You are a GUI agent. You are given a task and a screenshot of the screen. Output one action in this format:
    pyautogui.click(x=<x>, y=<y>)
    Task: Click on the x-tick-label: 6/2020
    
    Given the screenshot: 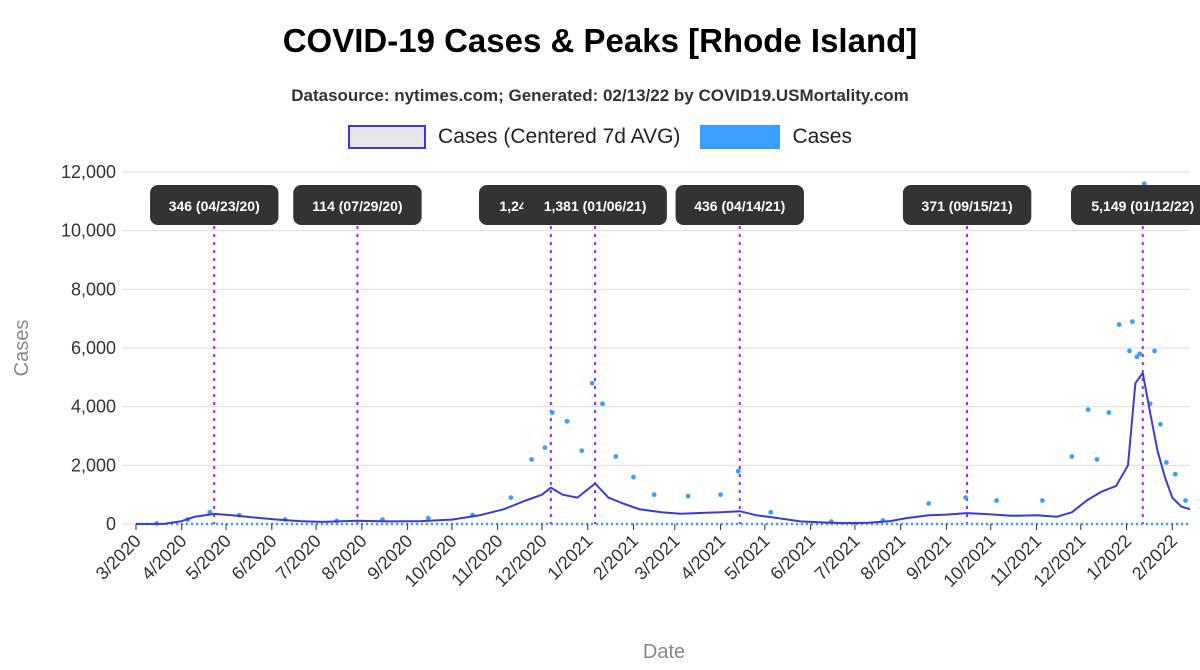 What is the action you would take?
    pyautogui.click(x=254, y=557)
    